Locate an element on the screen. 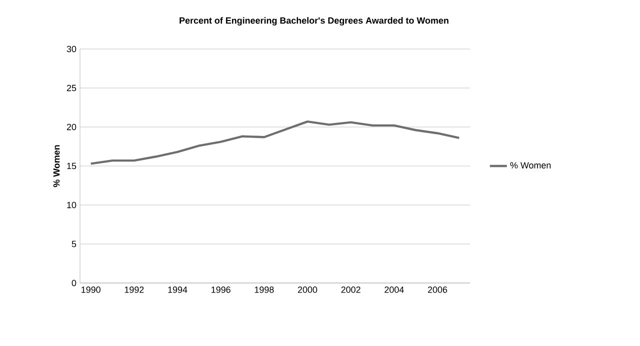 The image size is (640, 346). y-tick-label: 10 is located at coordinates (71, 205).